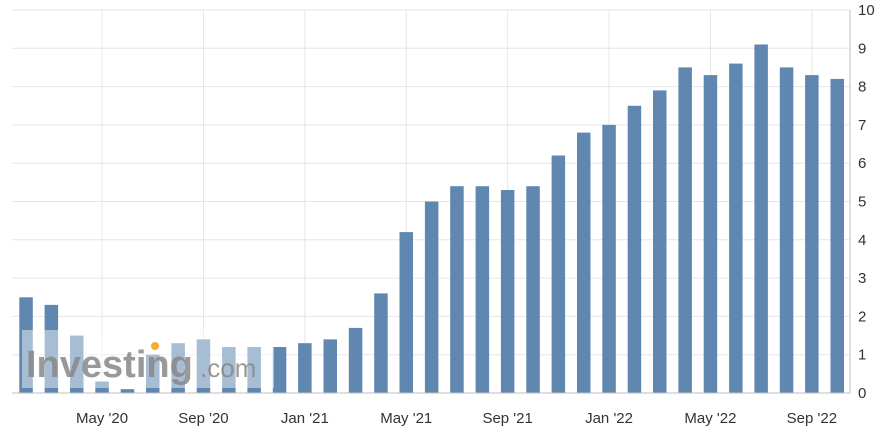 This screenshot has width=885, height=445. I want to click on watermark: Investing .com, so click(148, 359).